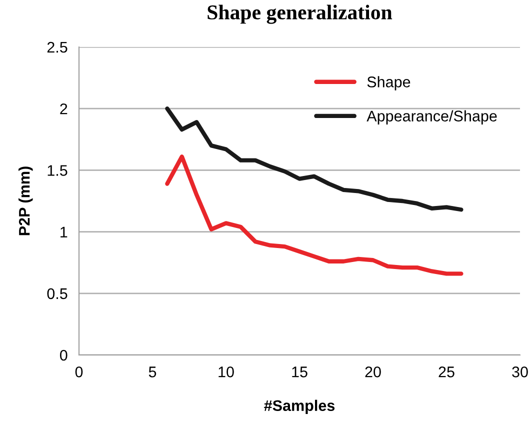  Describe the element at coordinates (373, 372) in the screenshot. I see `x-tick-label: 20` at that location.